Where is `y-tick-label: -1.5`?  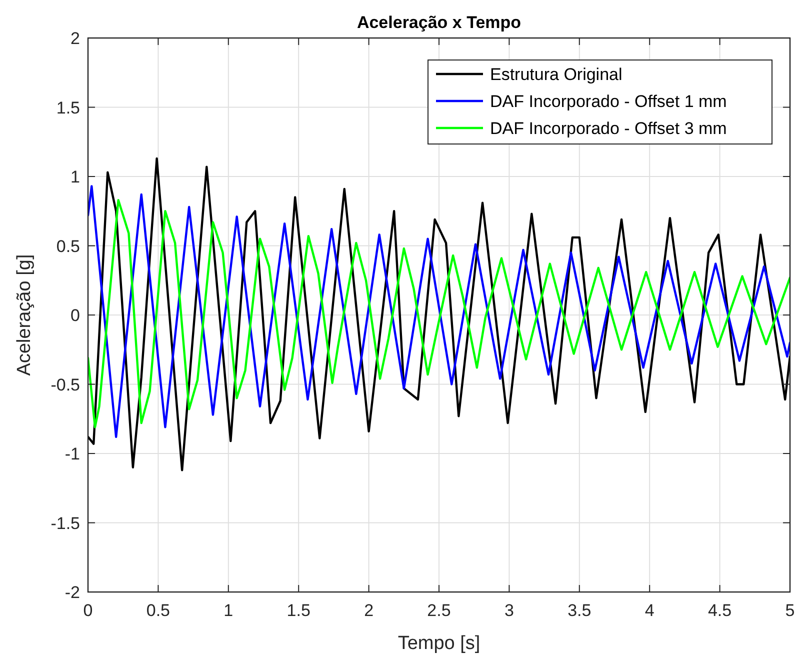
y-tick-label: -1.5 is located at coordinates (65, 523).